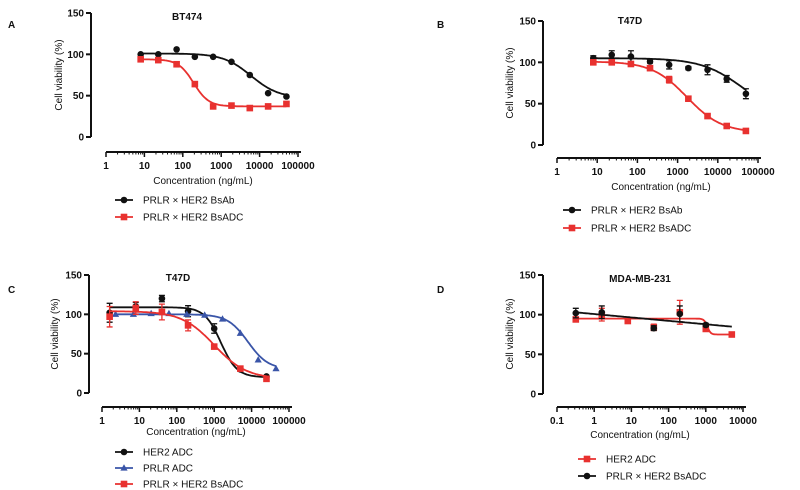 Image resolution: width=800 pixels, height=490 pixels. What do you see at coordinates (440, 25) in the screenshot?
I see `panel-label: B` at bounding box center [440, 25].